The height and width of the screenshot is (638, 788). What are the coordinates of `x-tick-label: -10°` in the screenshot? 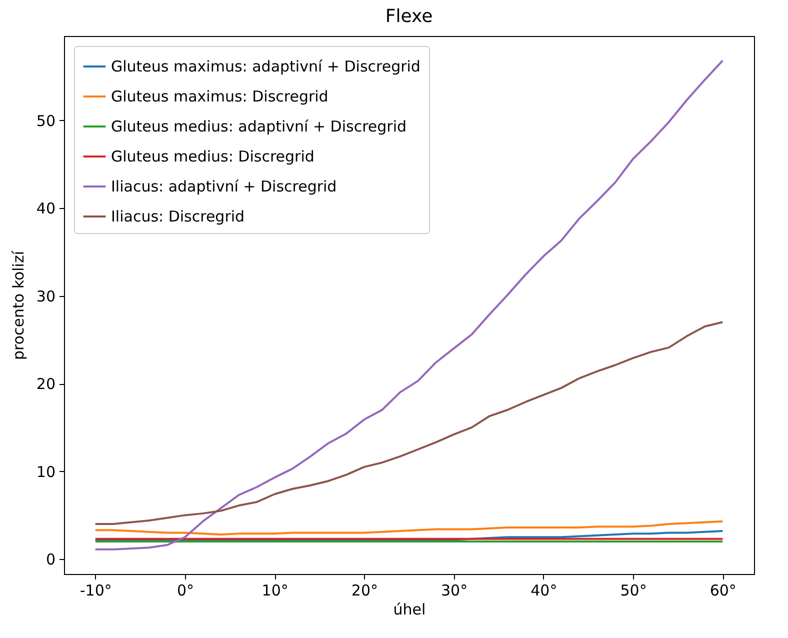 It's located at (96, 591).